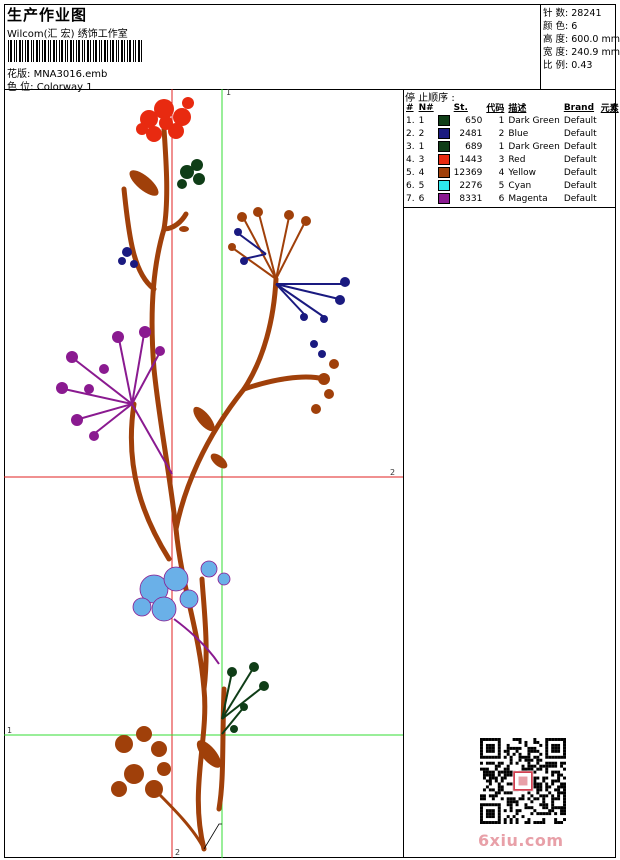 The image size is (620, 860). I want to click on row-needle: 2, so click(421, 133).